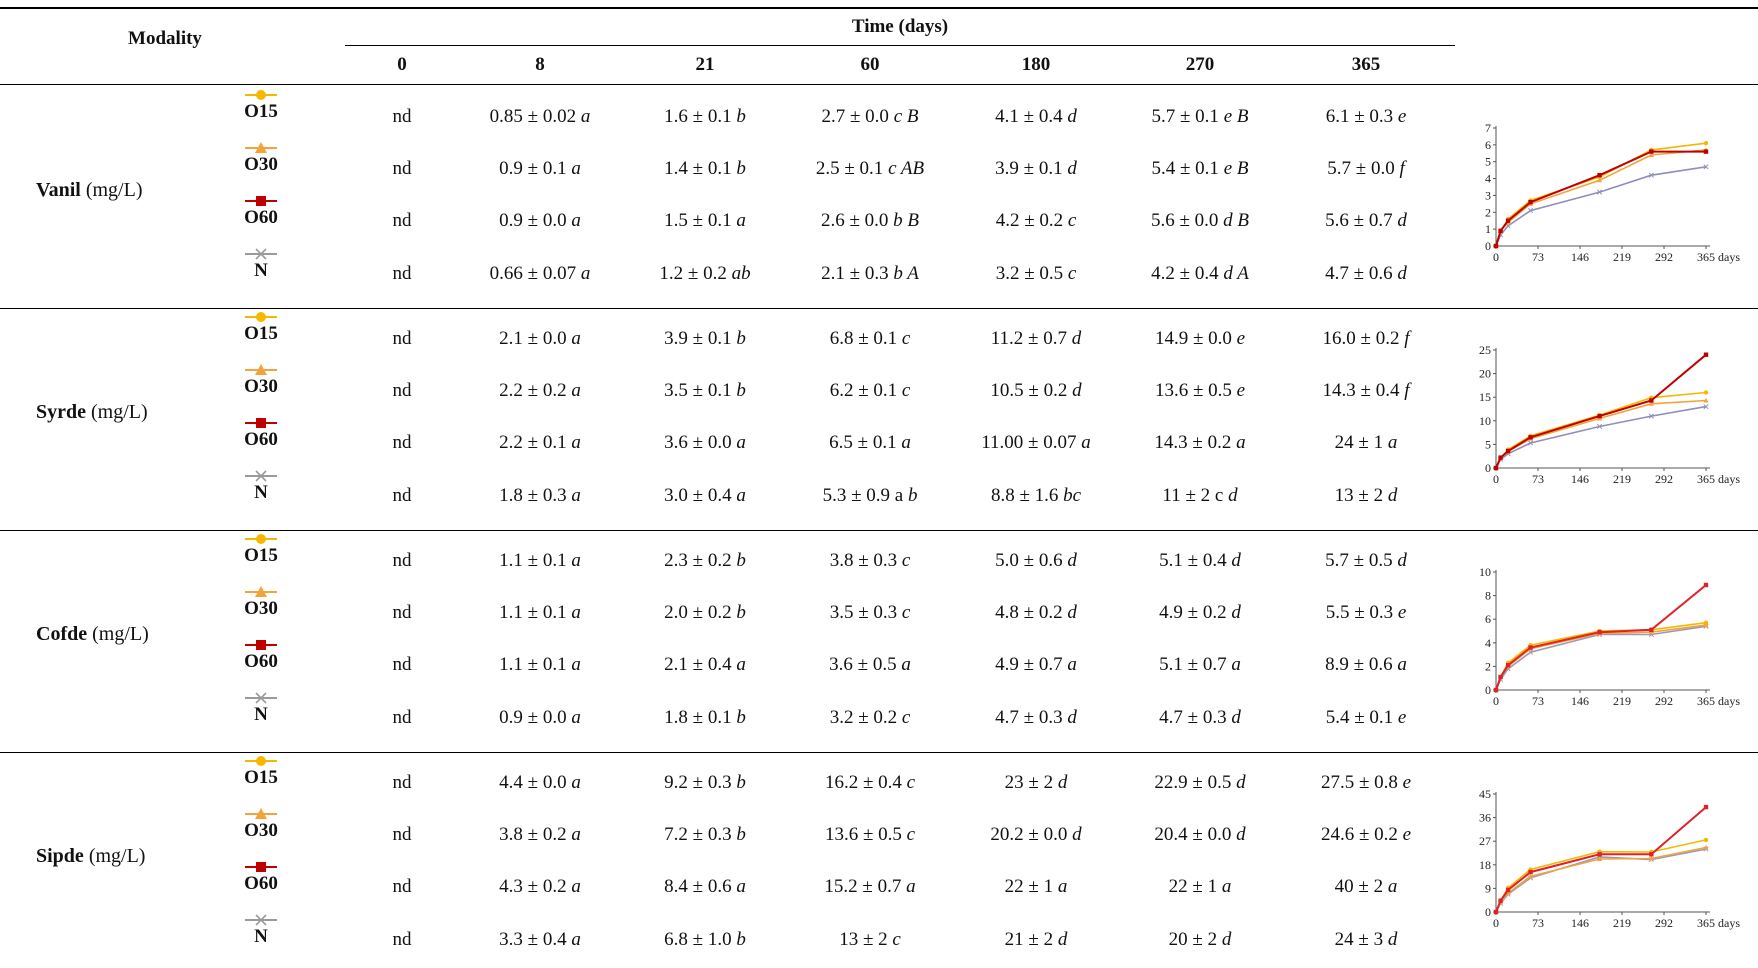  I want to click on table-cell: 20.2 ± 0.0 d, so click(1036, 835).